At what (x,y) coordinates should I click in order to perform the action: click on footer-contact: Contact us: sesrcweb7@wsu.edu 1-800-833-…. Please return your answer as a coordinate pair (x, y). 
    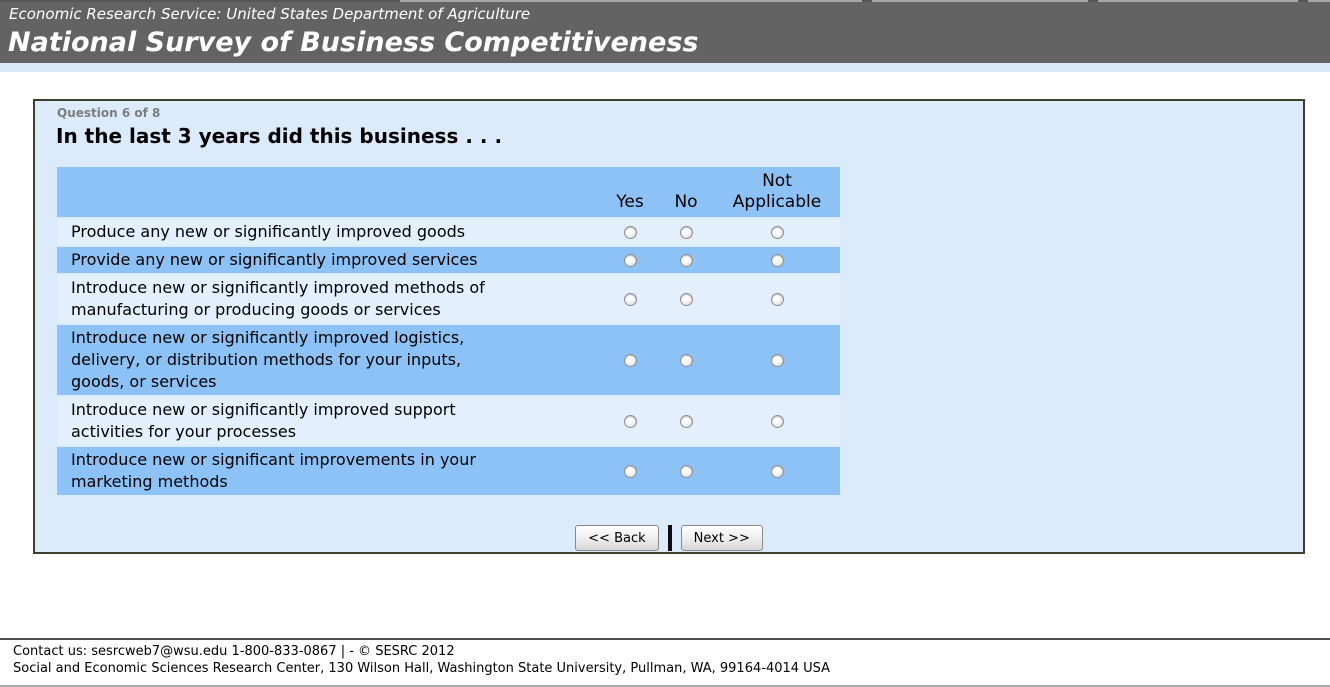
    Looking at the image, I should click on (234, 651).